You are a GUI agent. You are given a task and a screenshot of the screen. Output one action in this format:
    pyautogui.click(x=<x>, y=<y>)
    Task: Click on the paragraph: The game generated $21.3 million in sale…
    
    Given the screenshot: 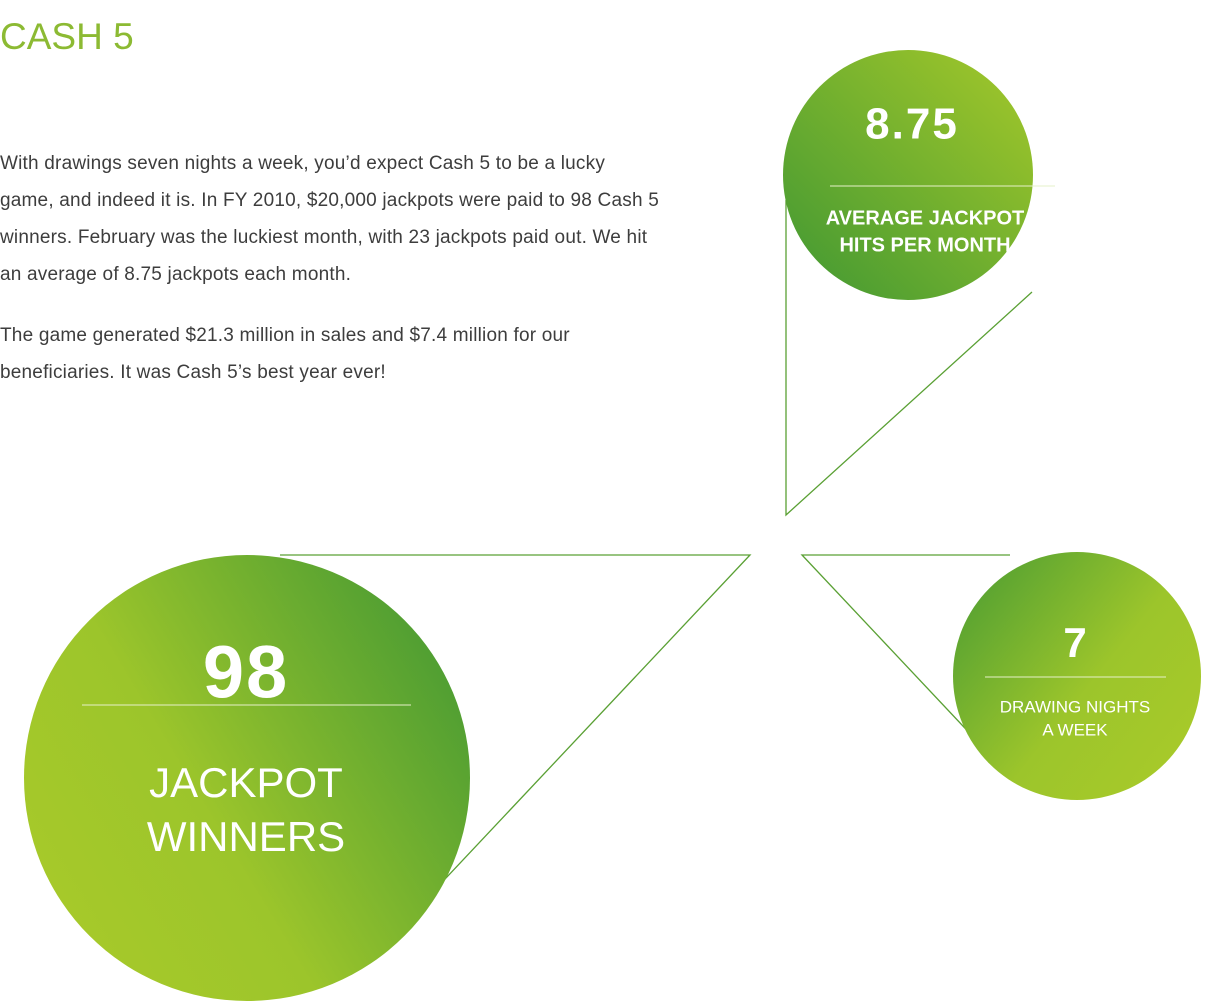 What is the action you would take?
    pyautogui.click(x=285, y=354)
    